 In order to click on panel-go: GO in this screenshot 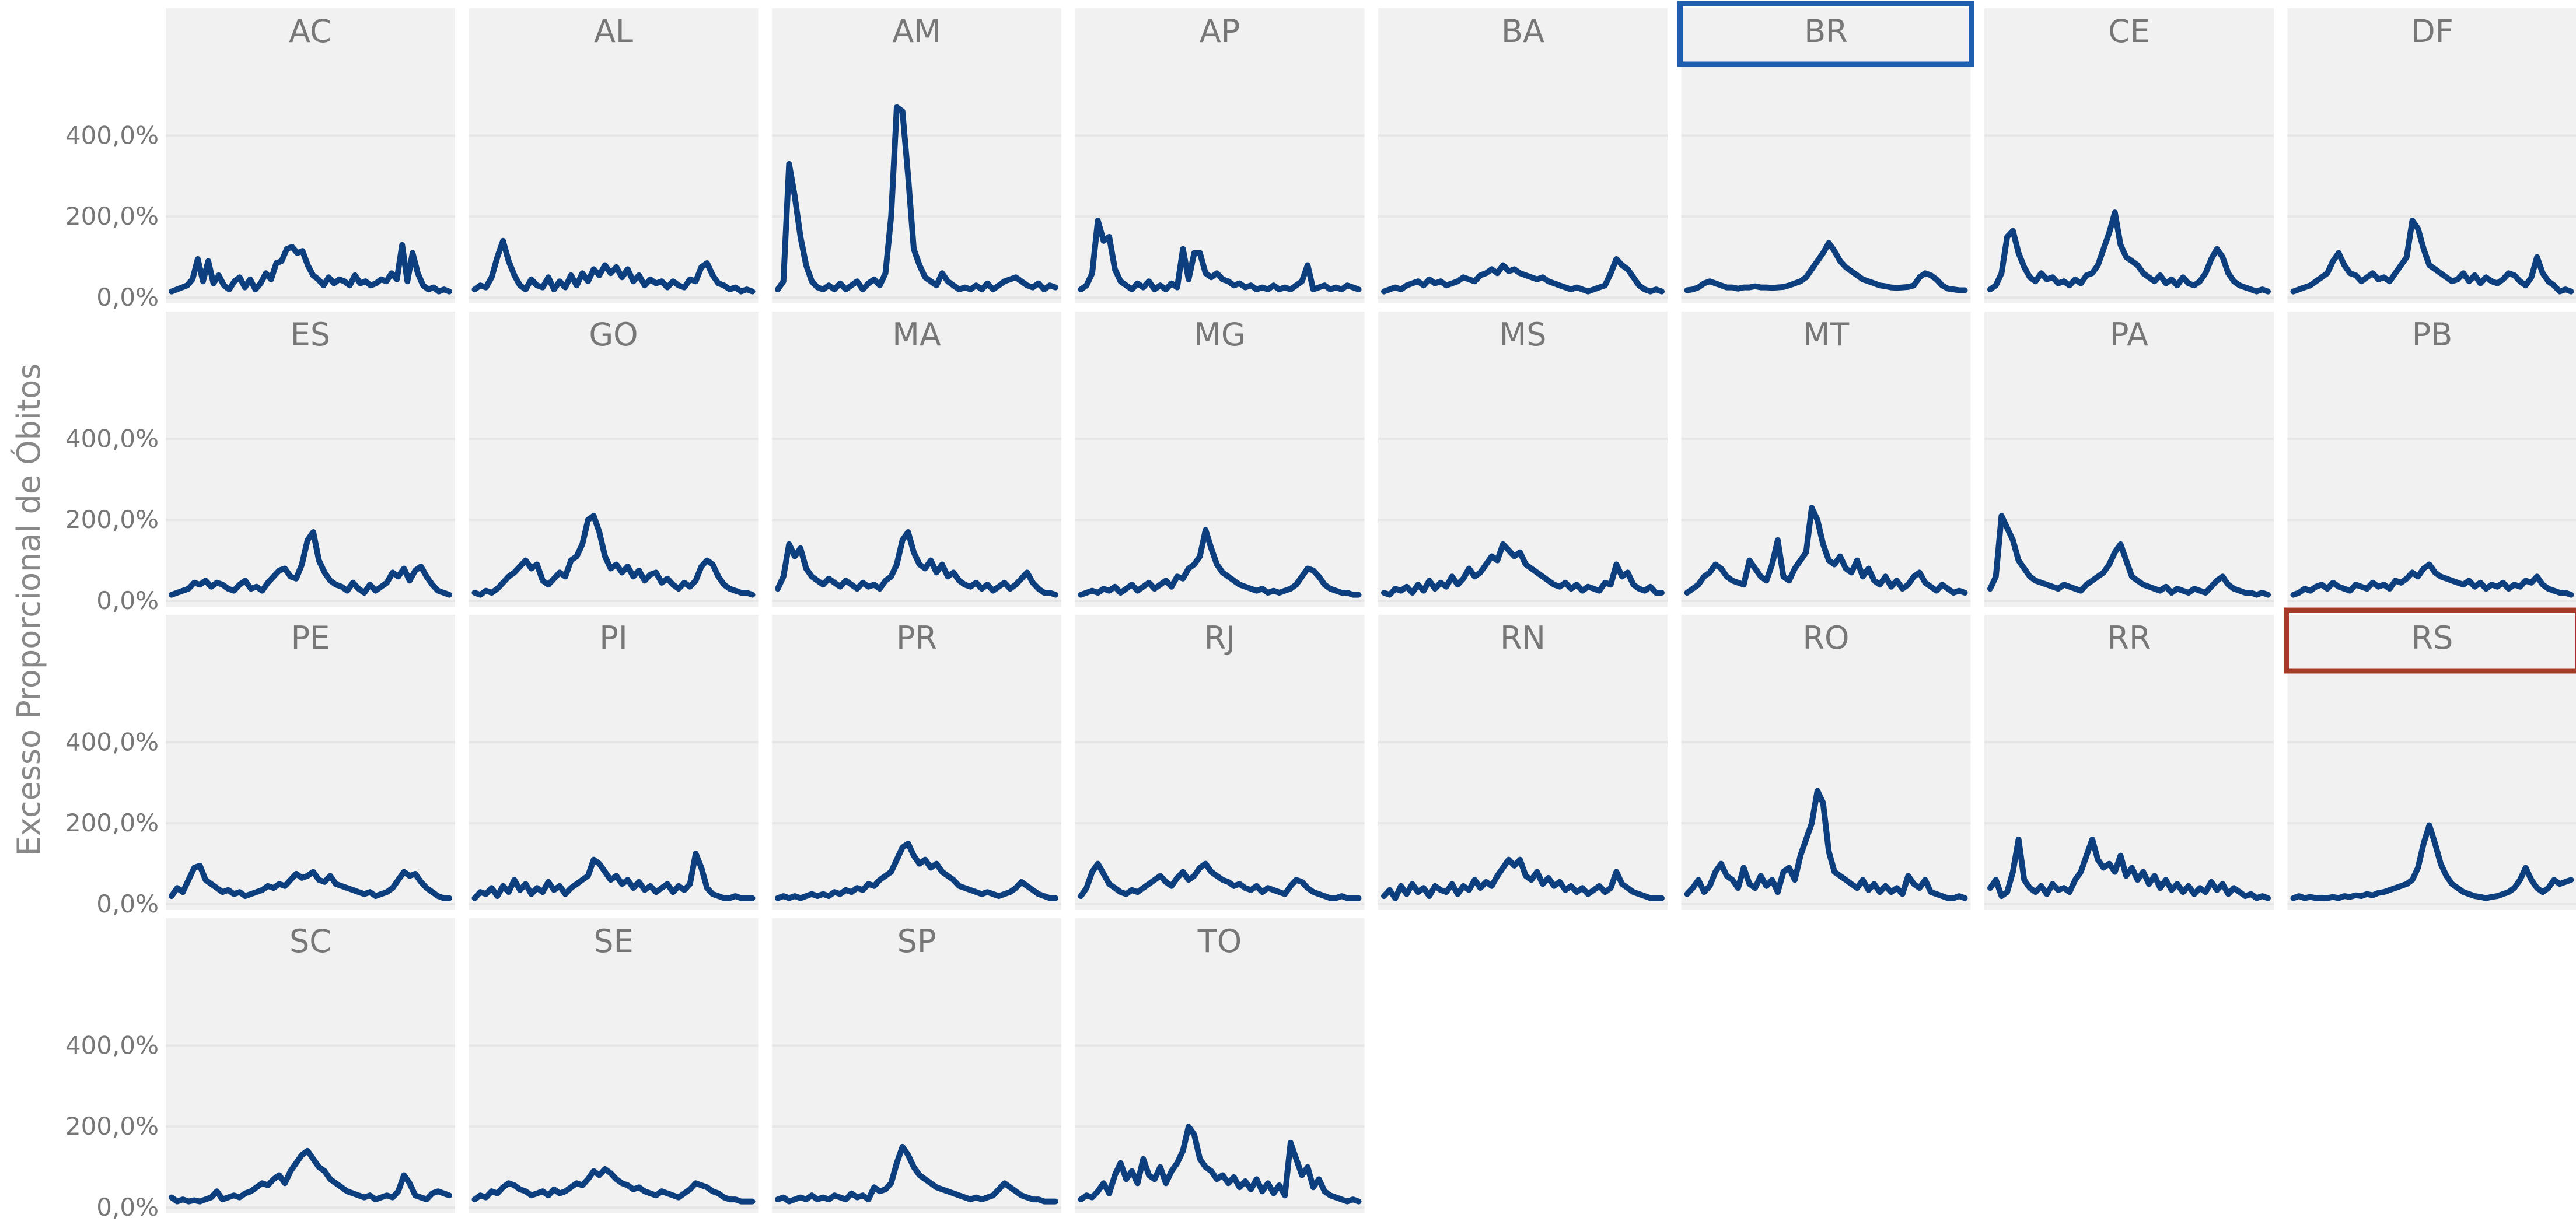, I will do `click(614, 459)`.